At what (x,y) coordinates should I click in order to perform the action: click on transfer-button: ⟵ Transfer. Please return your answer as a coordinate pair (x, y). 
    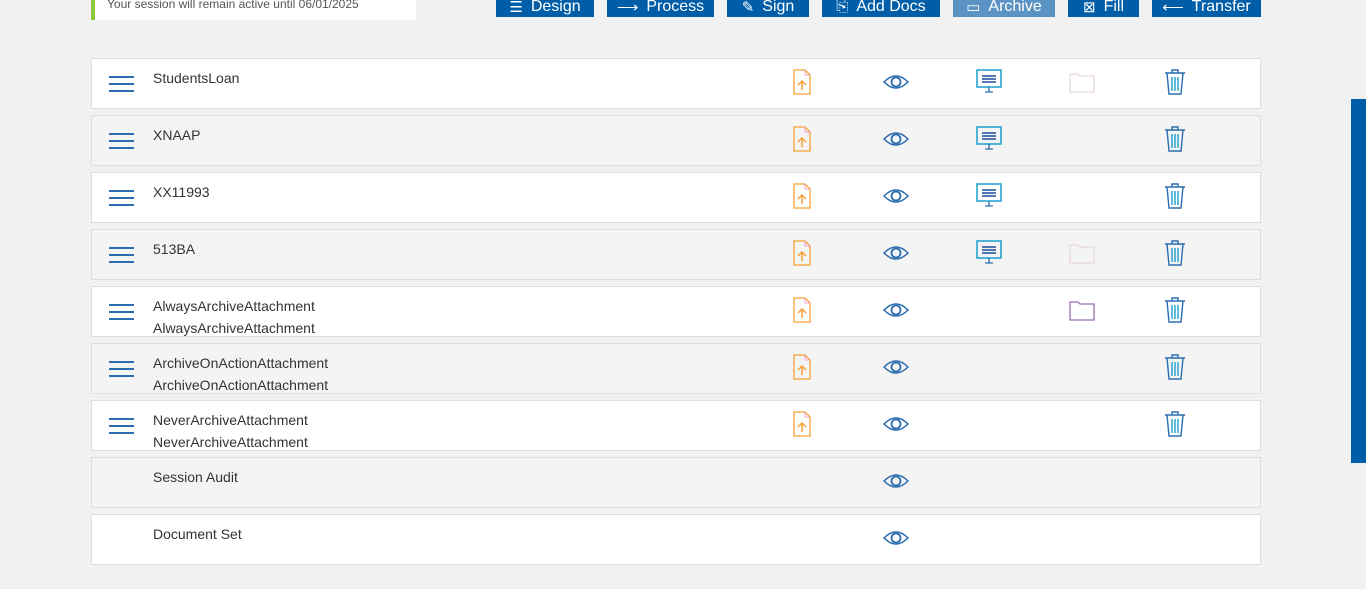
    Looking at the image, I should click on (1206, 8).